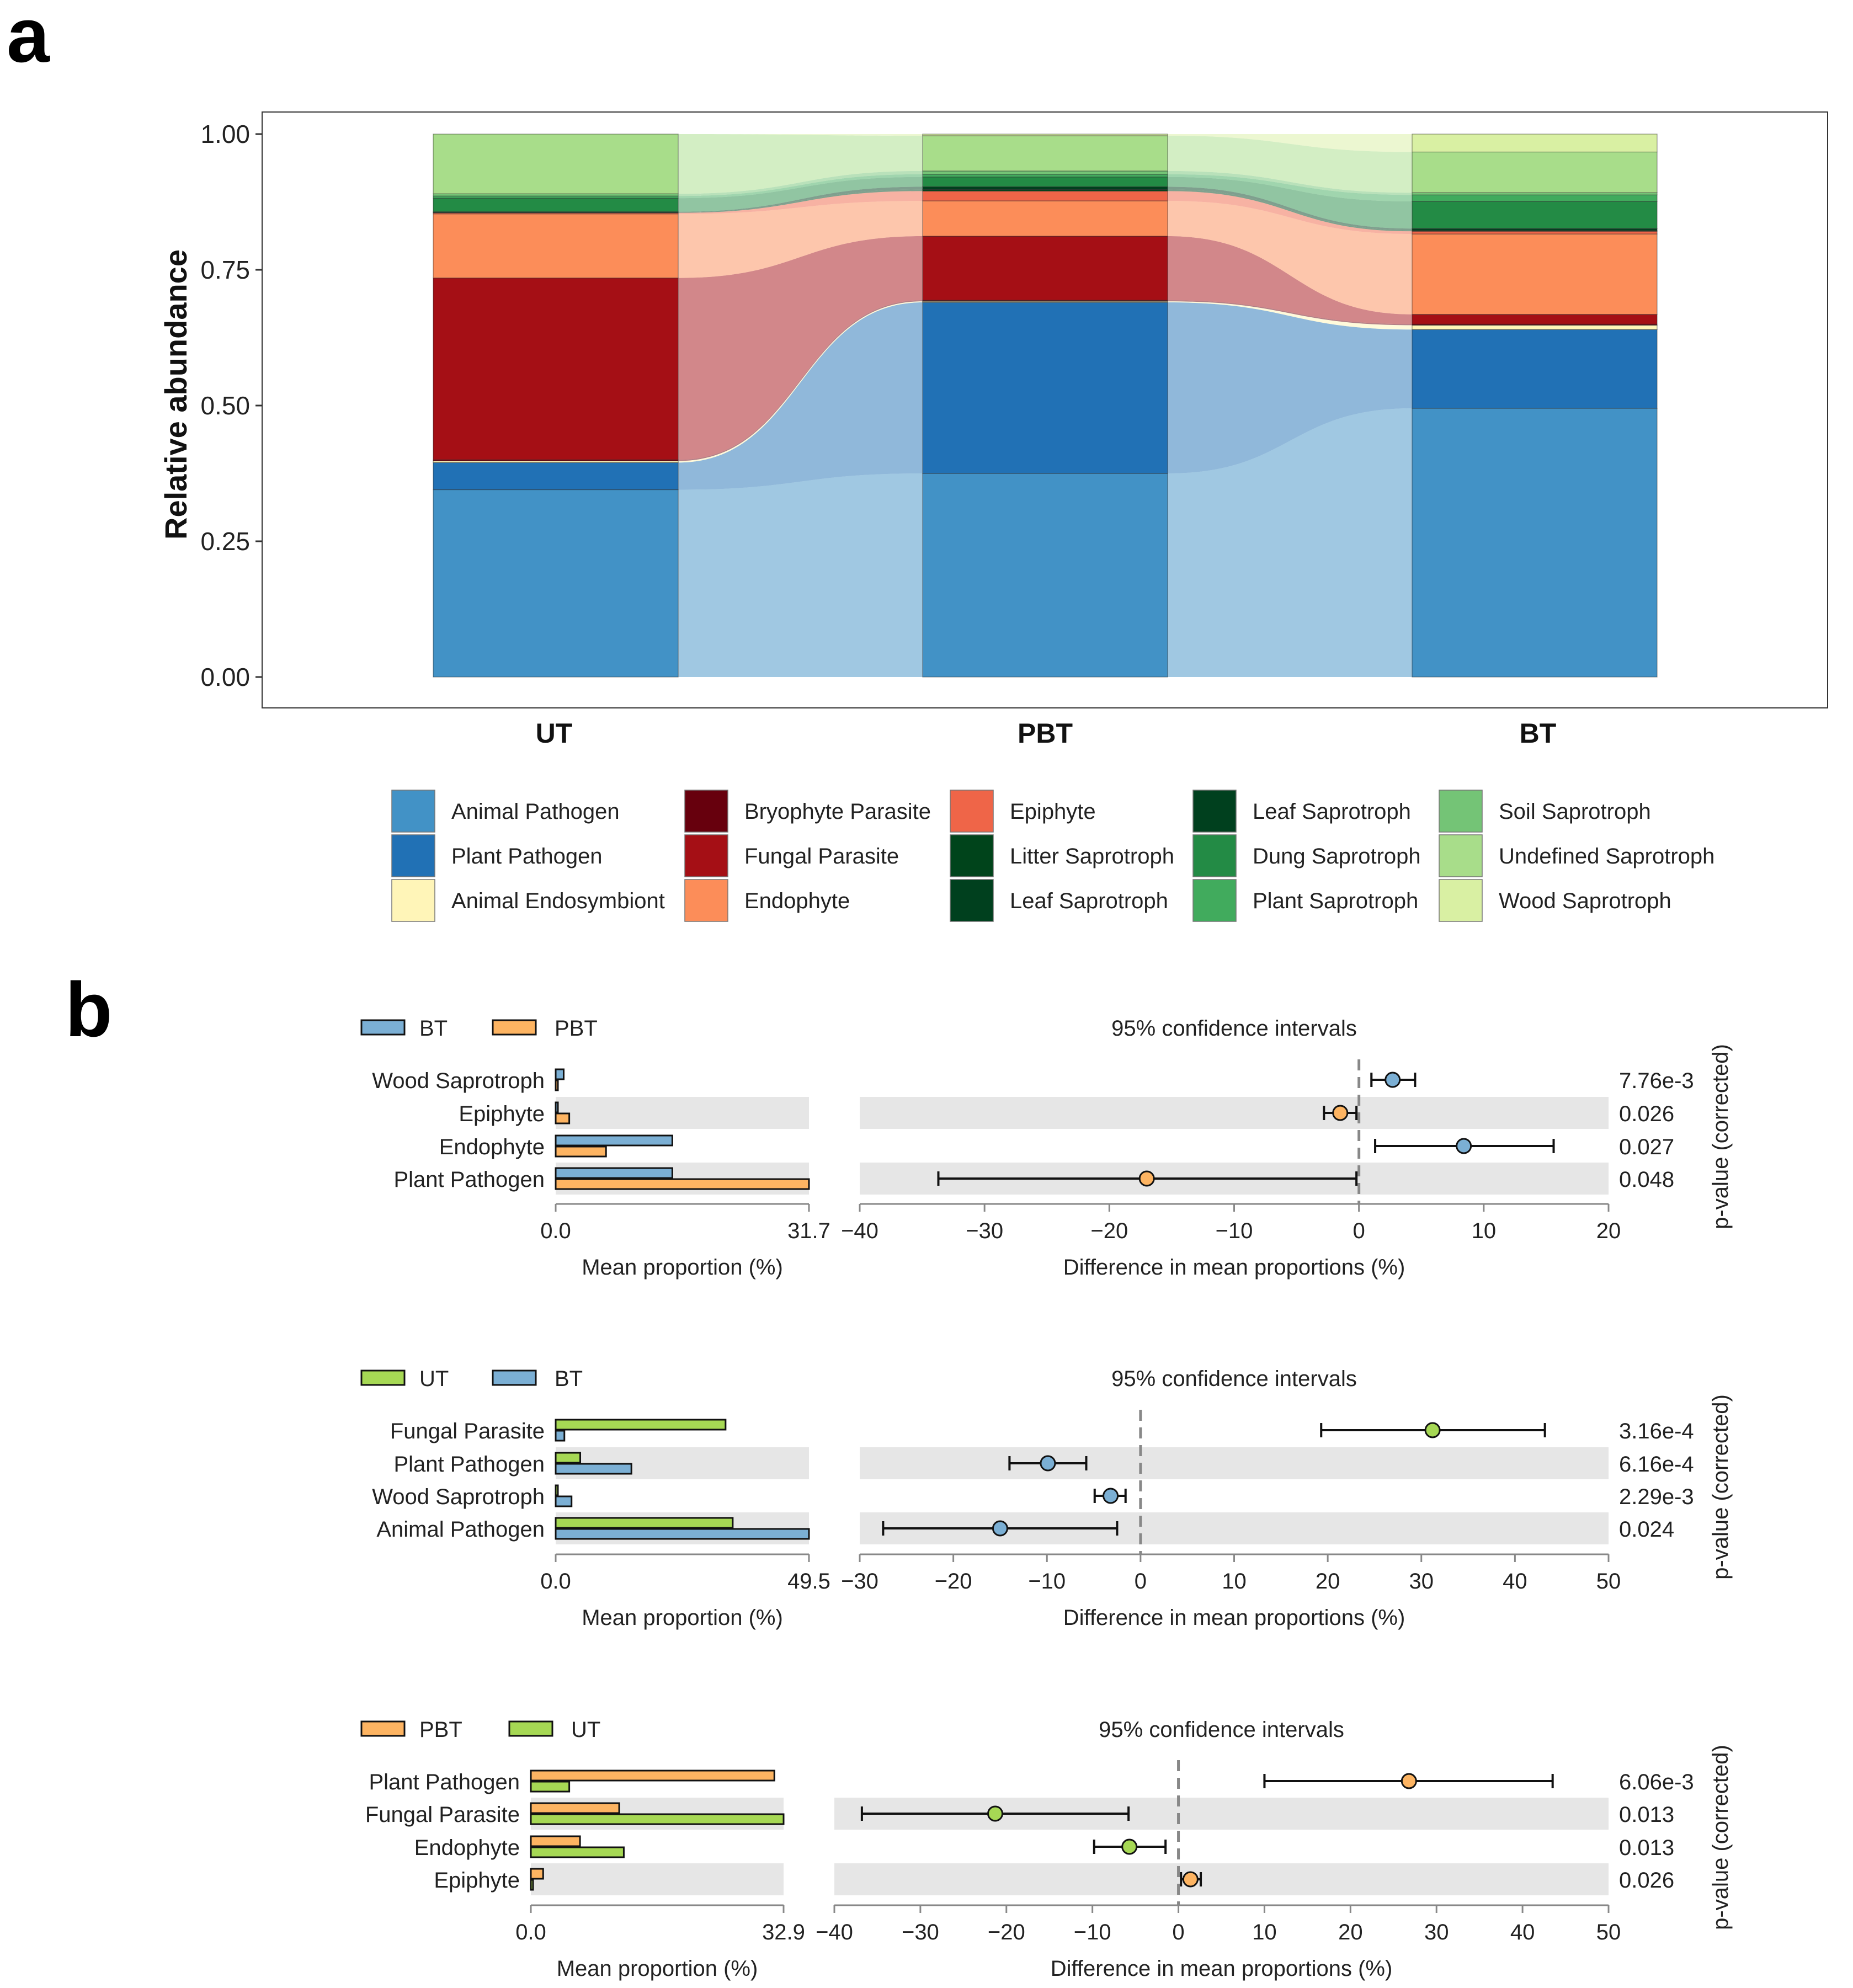 This screenshot has height=1988, width=1853. I want to click on bar-bt-wood-saprotroph, so click(1535, 143).